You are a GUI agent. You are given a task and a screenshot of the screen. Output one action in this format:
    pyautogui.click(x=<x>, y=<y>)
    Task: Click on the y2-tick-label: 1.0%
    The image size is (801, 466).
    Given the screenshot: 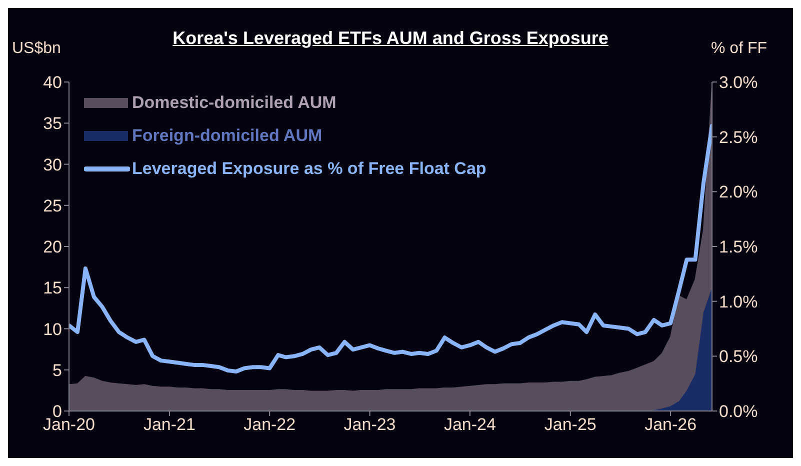 What is the action you would take?
    pyautogui.click(x=738, y=302)
    